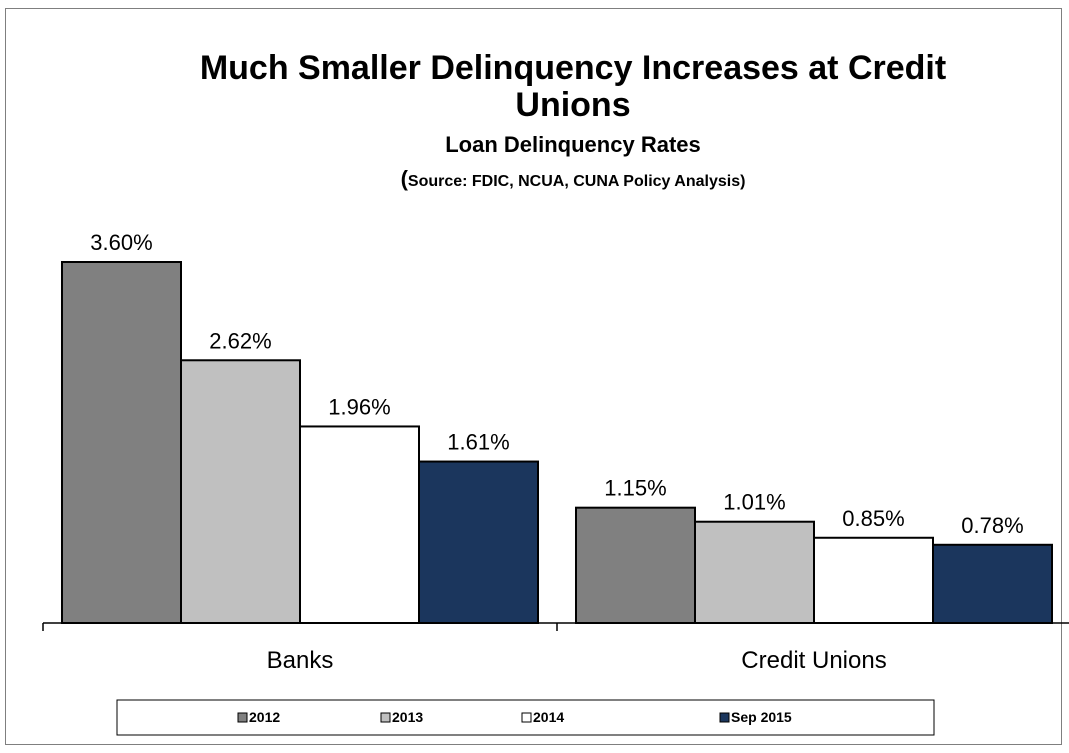 This screenshot has height=753, width=1069. What do you see at coordinates (555, 648) in the screenshot?
I see `axis-layer: Banks Credit Unions` at bounding box center [555, 648].